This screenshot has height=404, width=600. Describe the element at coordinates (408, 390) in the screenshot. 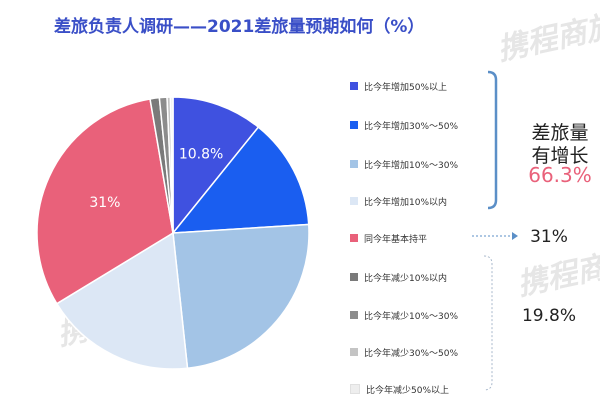

I see `legend-label: 比今年减少50%以上` at that location.